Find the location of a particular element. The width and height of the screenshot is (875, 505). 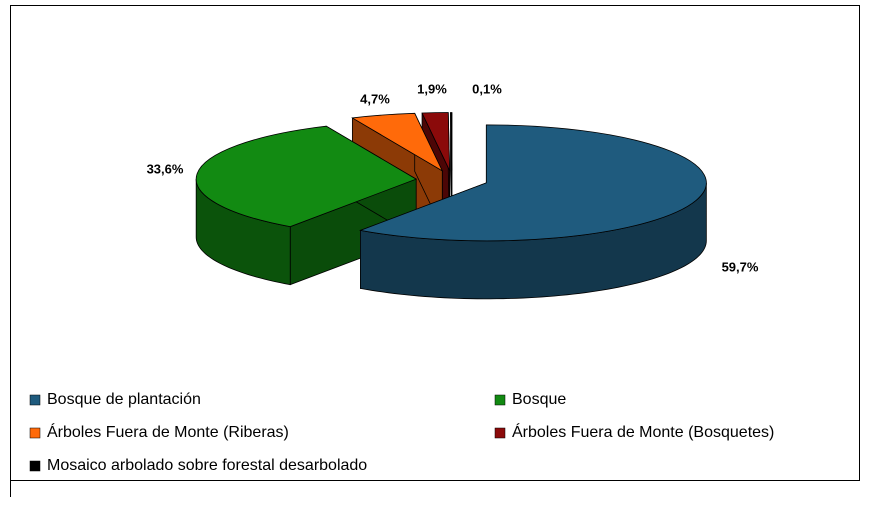

value-label: 33,6% is located at coordinates (165, 168).